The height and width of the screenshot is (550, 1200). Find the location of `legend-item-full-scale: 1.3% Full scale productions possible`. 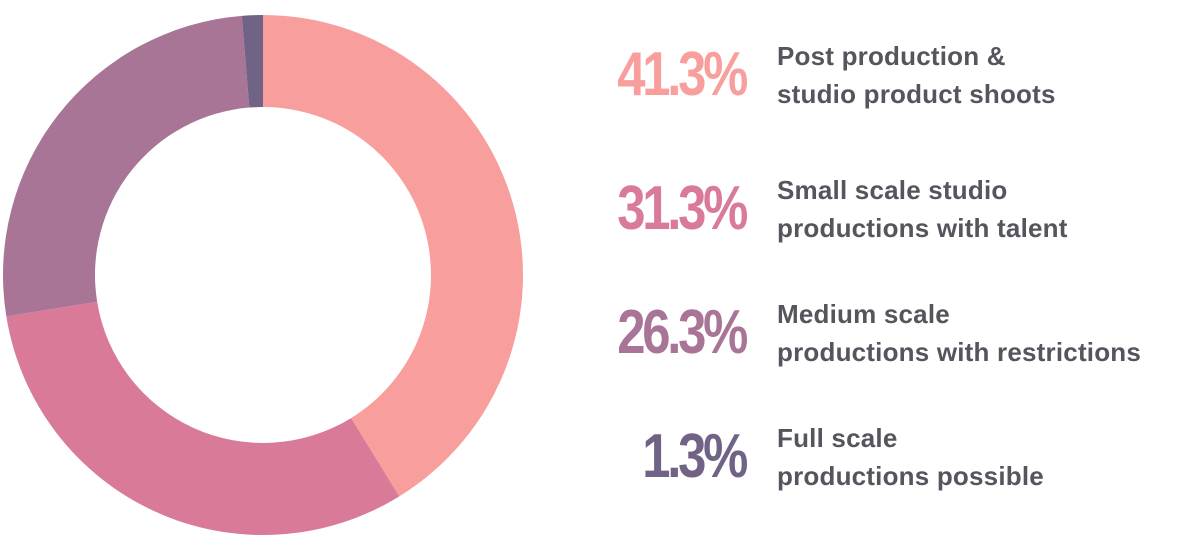

legend-item-full-scale: 1.3% Full scale productions possible is located at coordinates (875, 457).